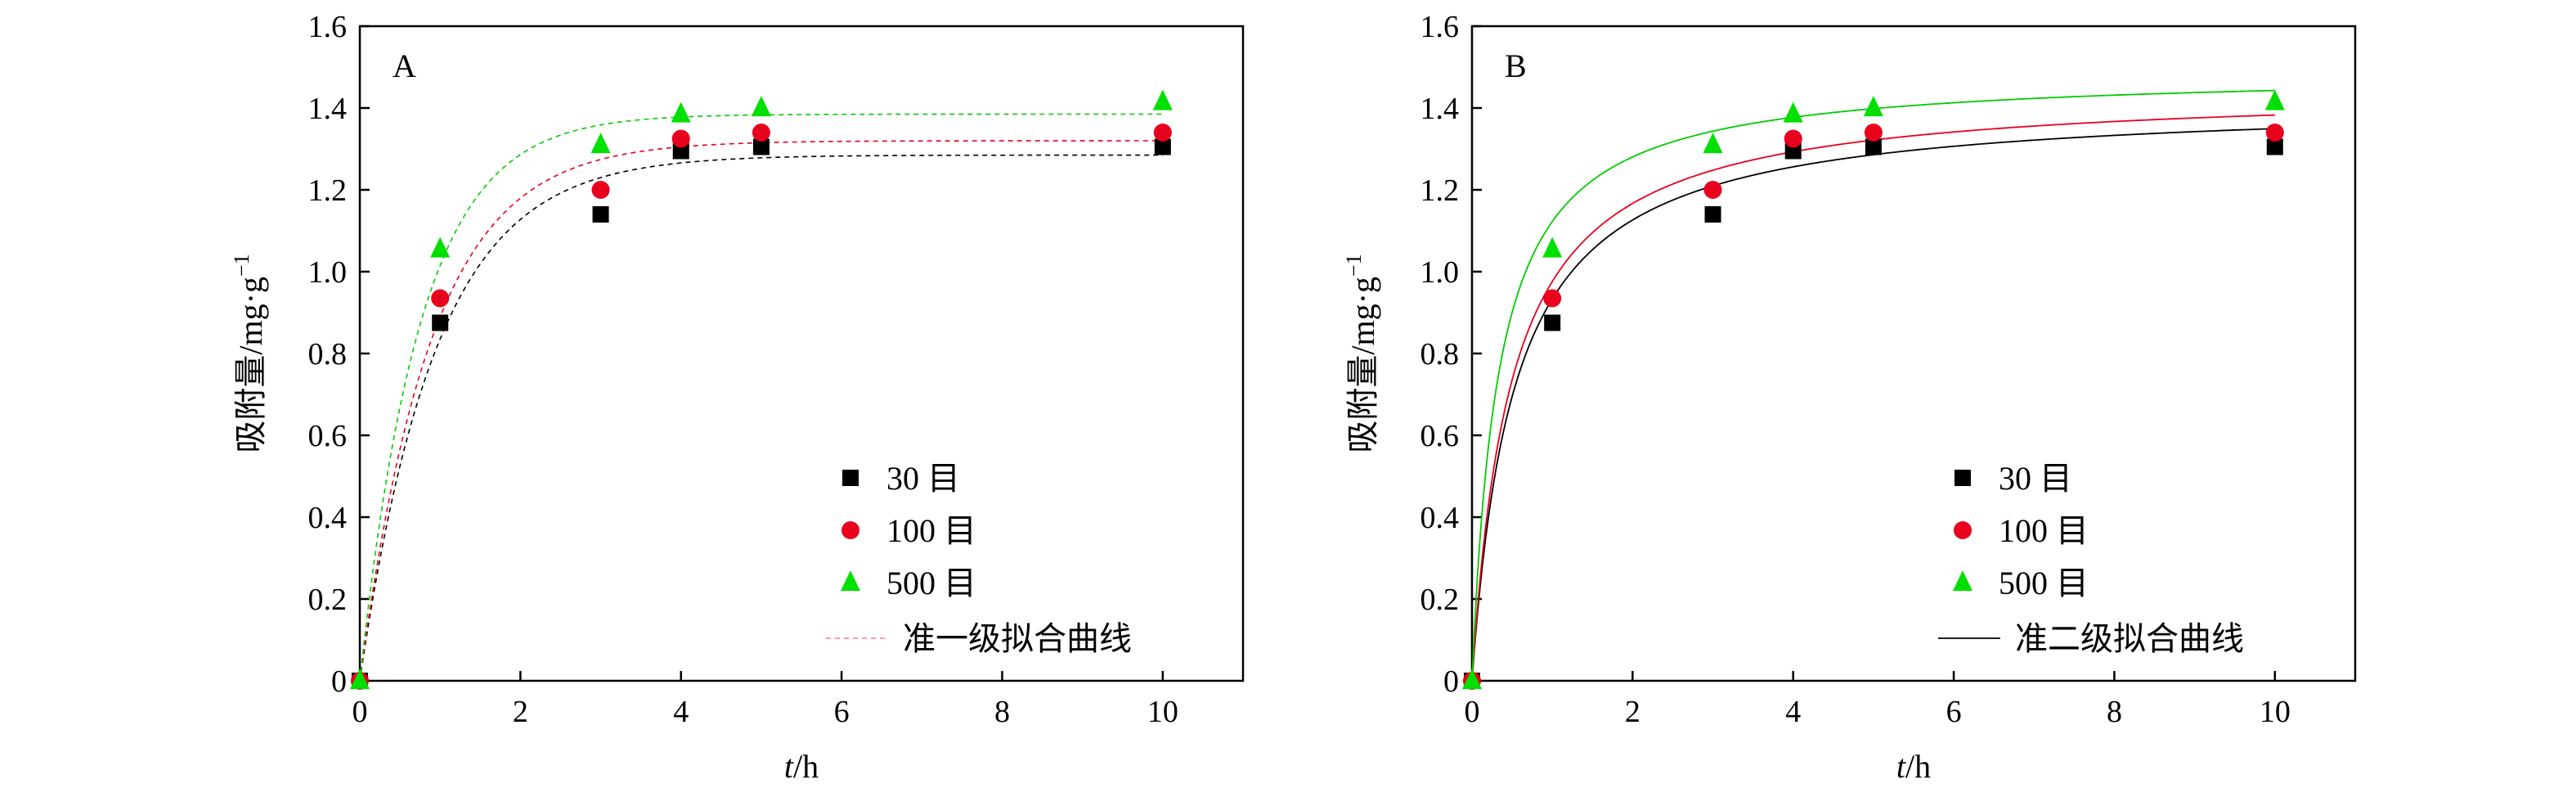 The height and width of the screenshot is (797, 2576). Describe the element at coordinates (250, 365) in the screenshot. I see `y-axis-title-main: 吸附量/mg·g` at that location.